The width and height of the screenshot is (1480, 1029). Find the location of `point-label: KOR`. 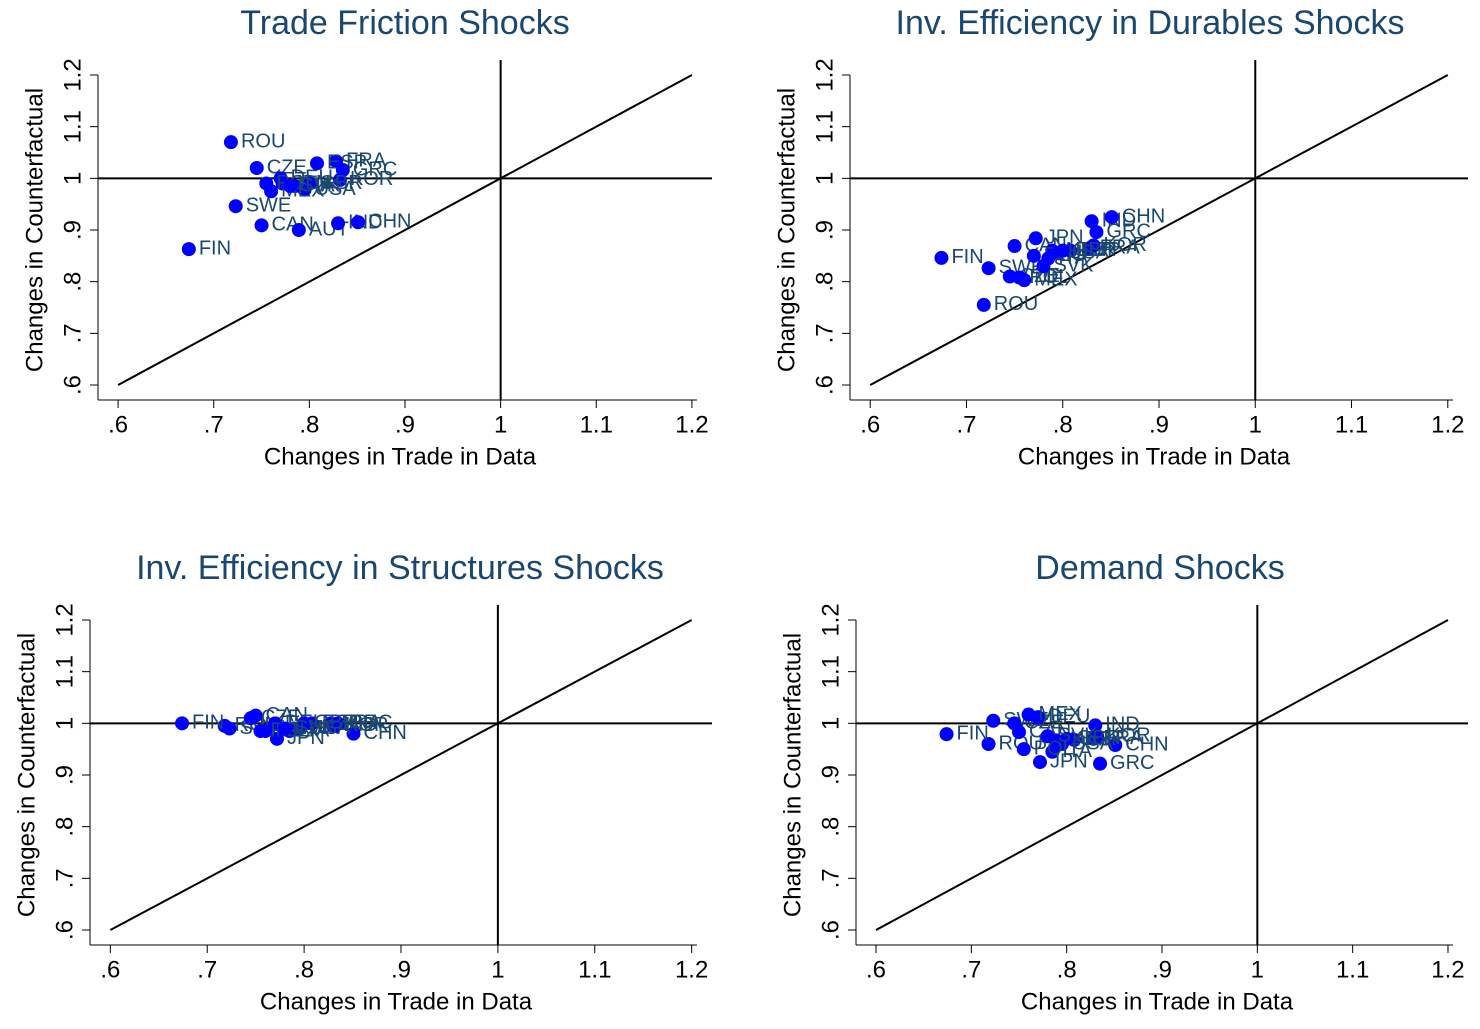

point-label: KOR is located at coordinates (371, 179).